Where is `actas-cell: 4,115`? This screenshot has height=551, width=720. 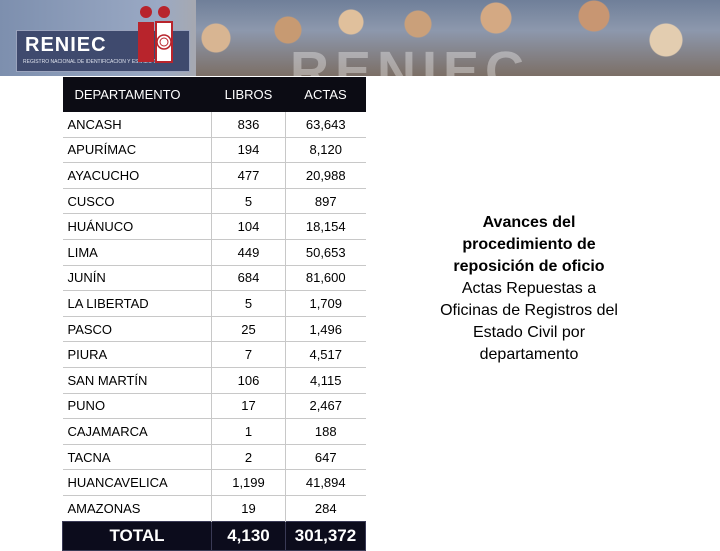
actas-cell: 4,115 is located at coordinates (325, 380).